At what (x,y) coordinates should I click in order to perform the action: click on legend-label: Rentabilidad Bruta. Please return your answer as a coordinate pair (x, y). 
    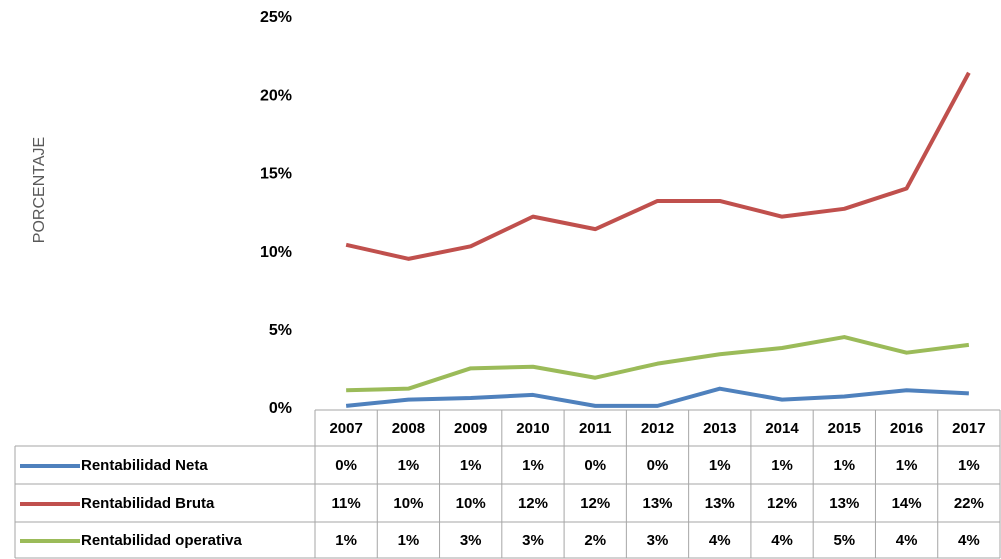
    Looking at the image, I should click on (148, 503).